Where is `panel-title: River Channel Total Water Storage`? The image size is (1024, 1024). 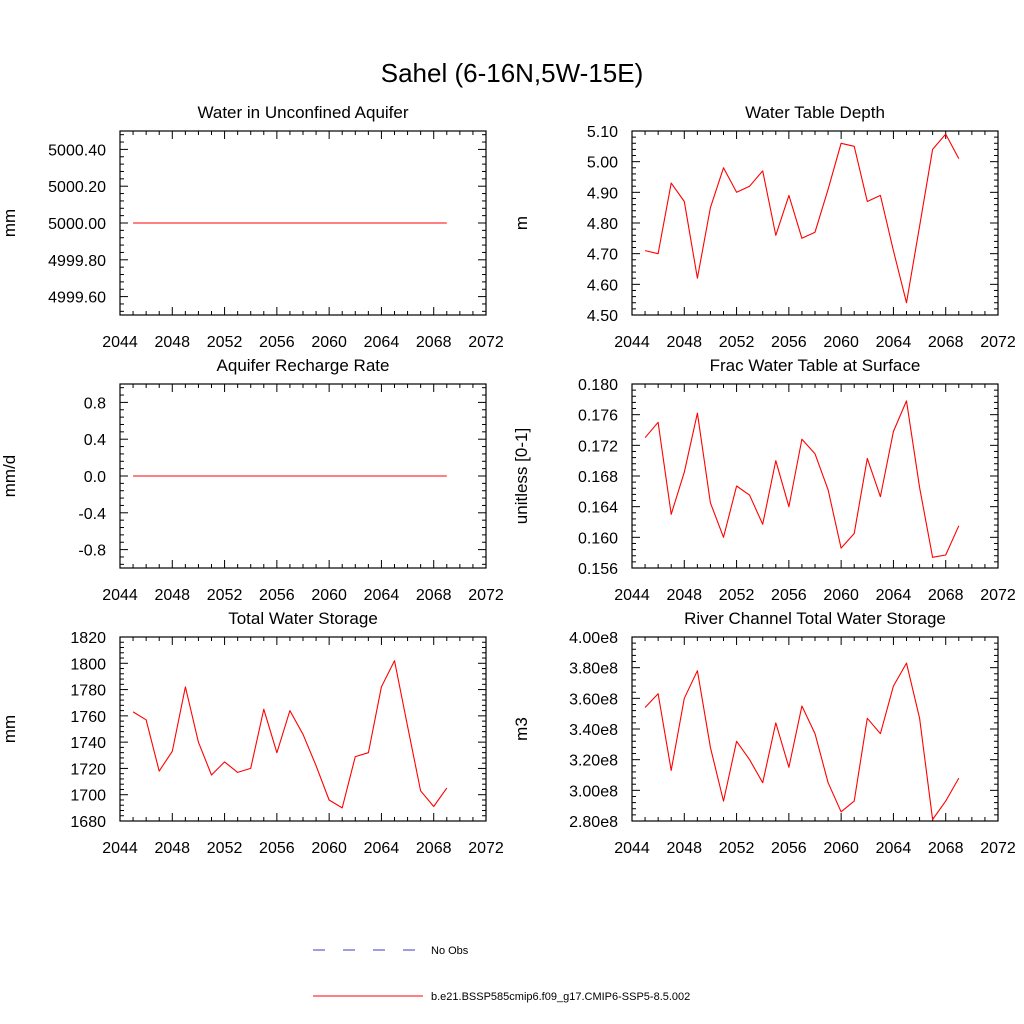
panel-title: River Channel Total Water Storage is located at coordinates (815, 618).